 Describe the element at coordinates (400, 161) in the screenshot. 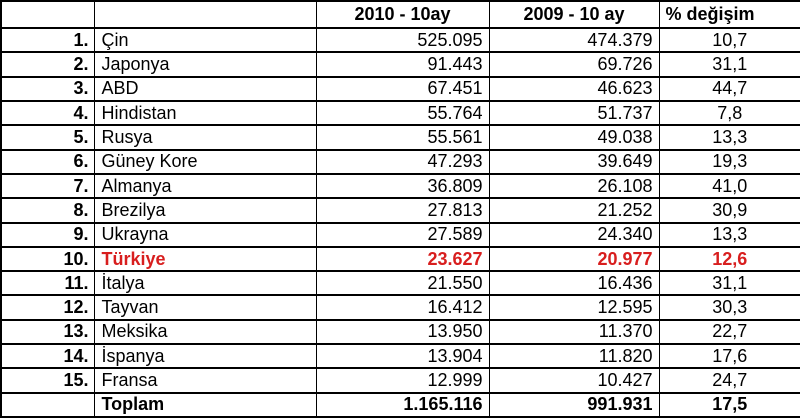

I see `table-row: 6. Güney Kore 47.293 39.649 19,3` at that location.